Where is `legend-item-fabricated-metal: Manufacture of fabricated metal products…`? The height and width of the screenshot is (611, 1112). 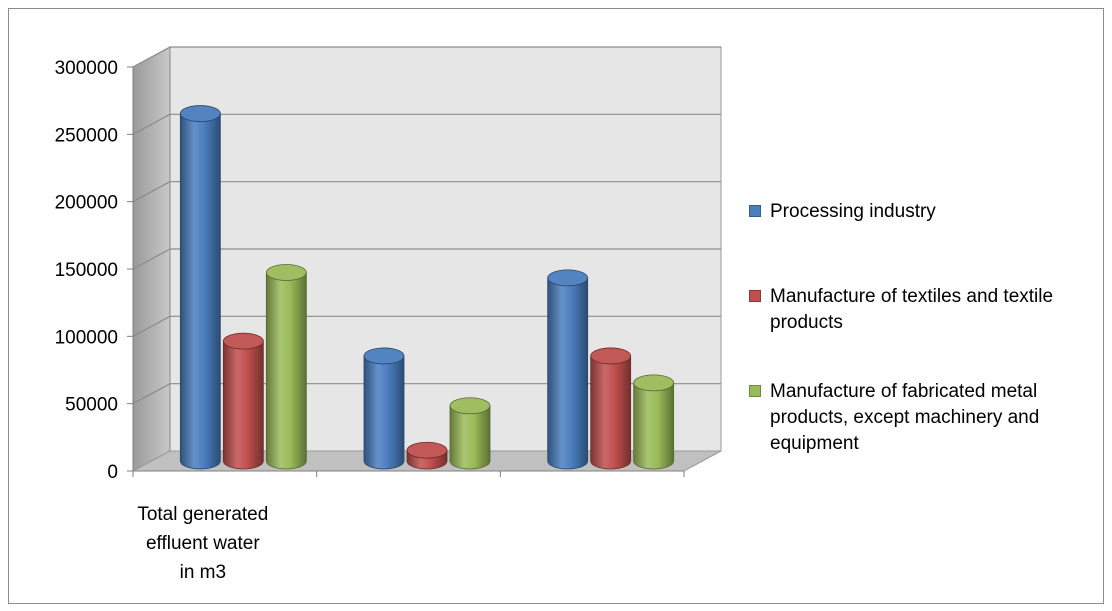
legend-item-fabricated-metal: Manufacture of fabricated metal products… is located at coordinates (924, 418).